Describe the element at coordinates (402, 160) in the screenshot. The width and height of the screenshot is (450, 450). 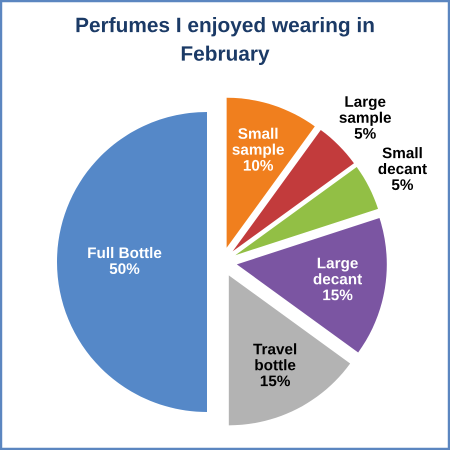
I see `slice-label: Small decant` at that location.